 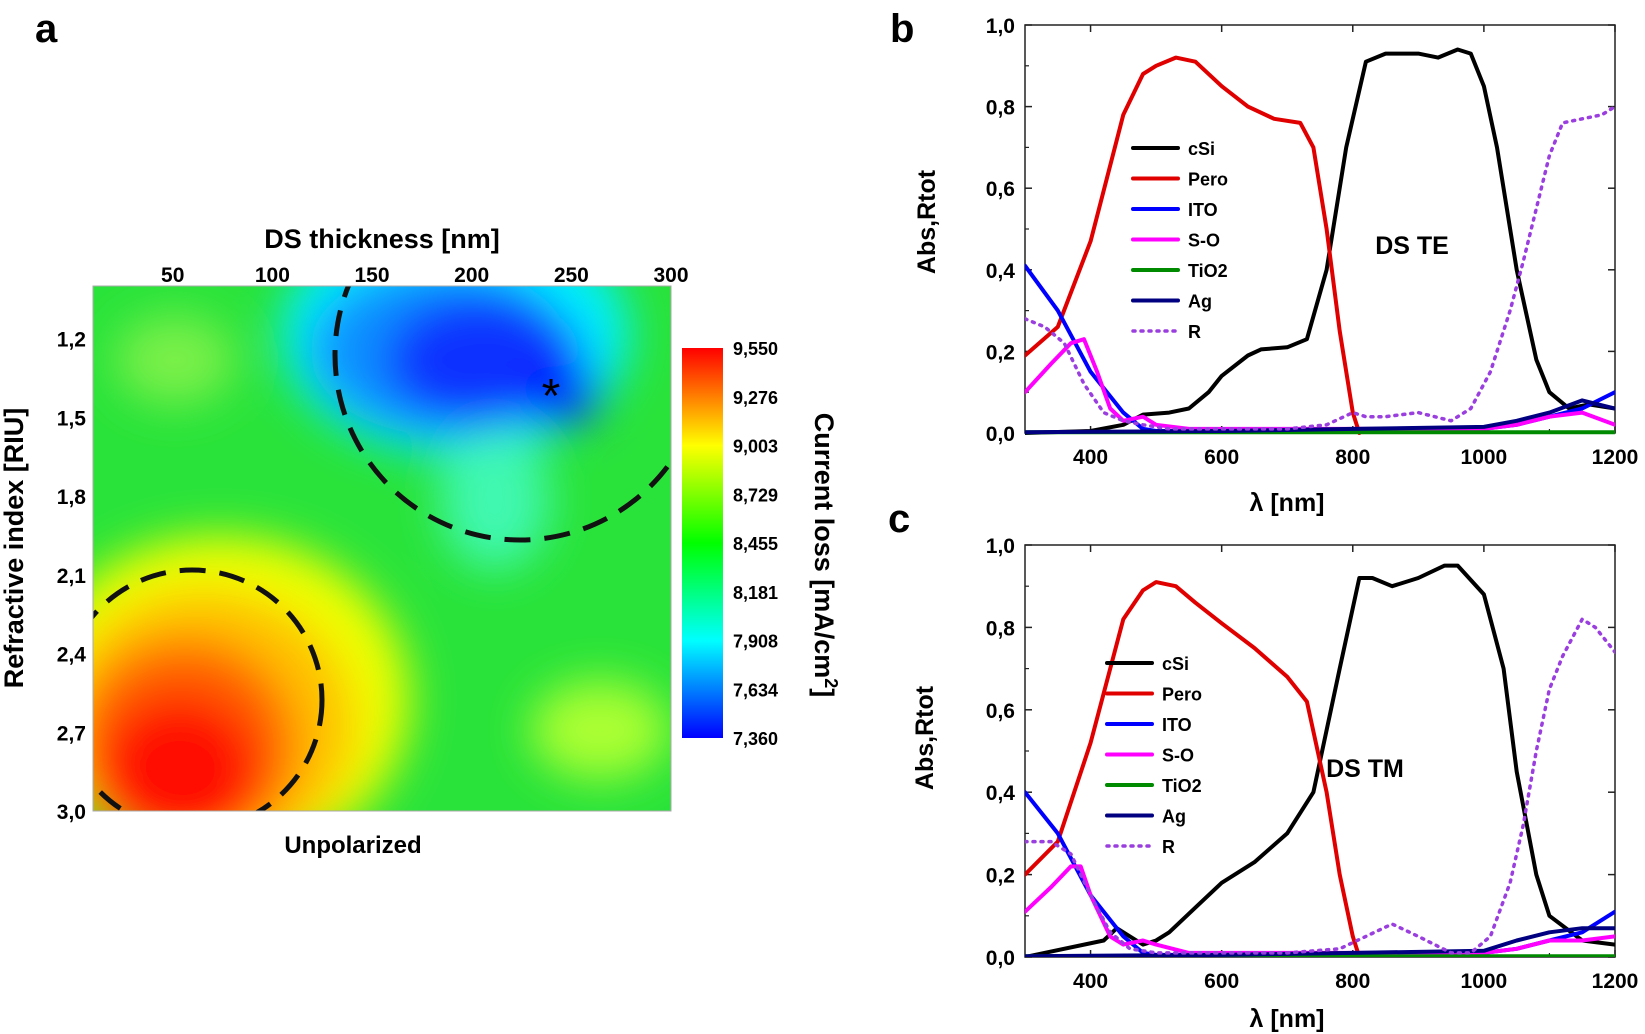 What do you see at coordinates (1153, 755) in the screenshot?
I see `panel-c-legend: cSi Pero ITO S-O TiO2 Ag R` at bounding box center [1153, 755].